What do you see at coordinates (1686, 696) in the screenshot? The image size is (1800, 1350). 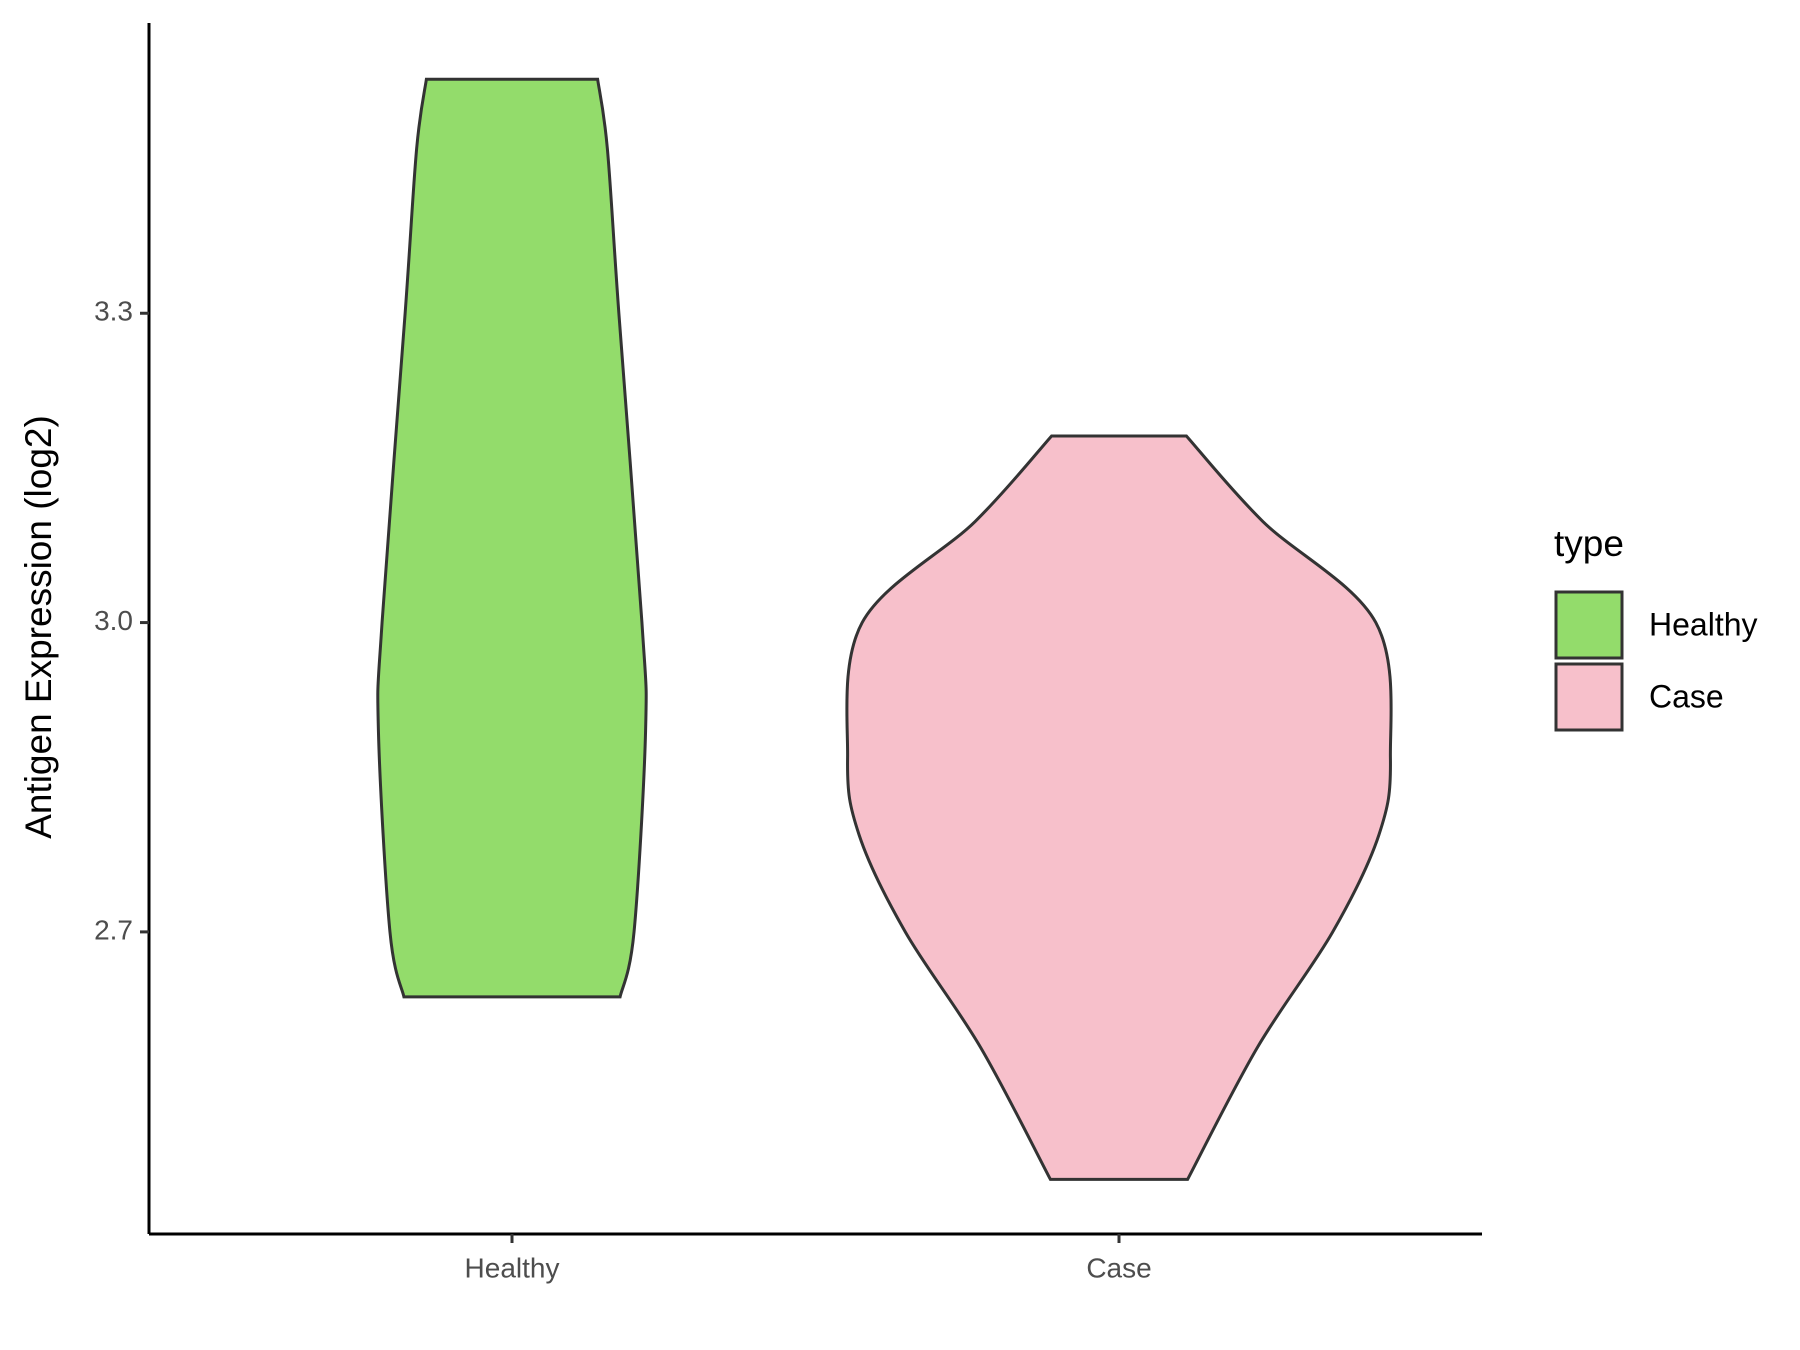 I see `legend-label: Case` at bounding box center [1686, 696].